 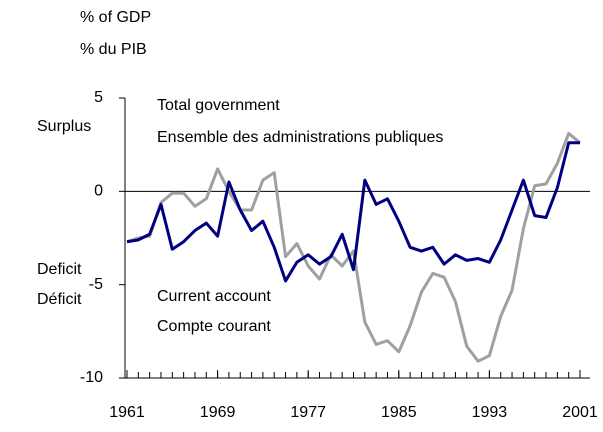 I want to click on x-tick-label: 1969, so click(x=218, y=412).